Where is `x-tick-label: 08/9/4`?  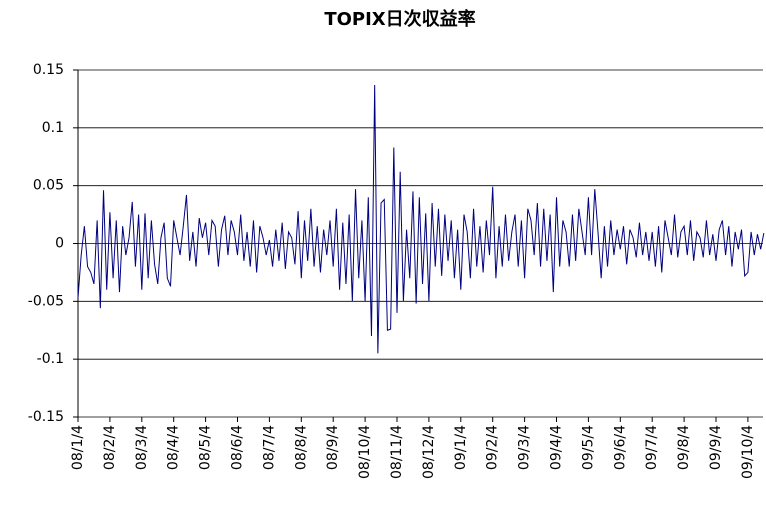
x-tick-label: 08/9/4 is located at coordinates (333, 447).